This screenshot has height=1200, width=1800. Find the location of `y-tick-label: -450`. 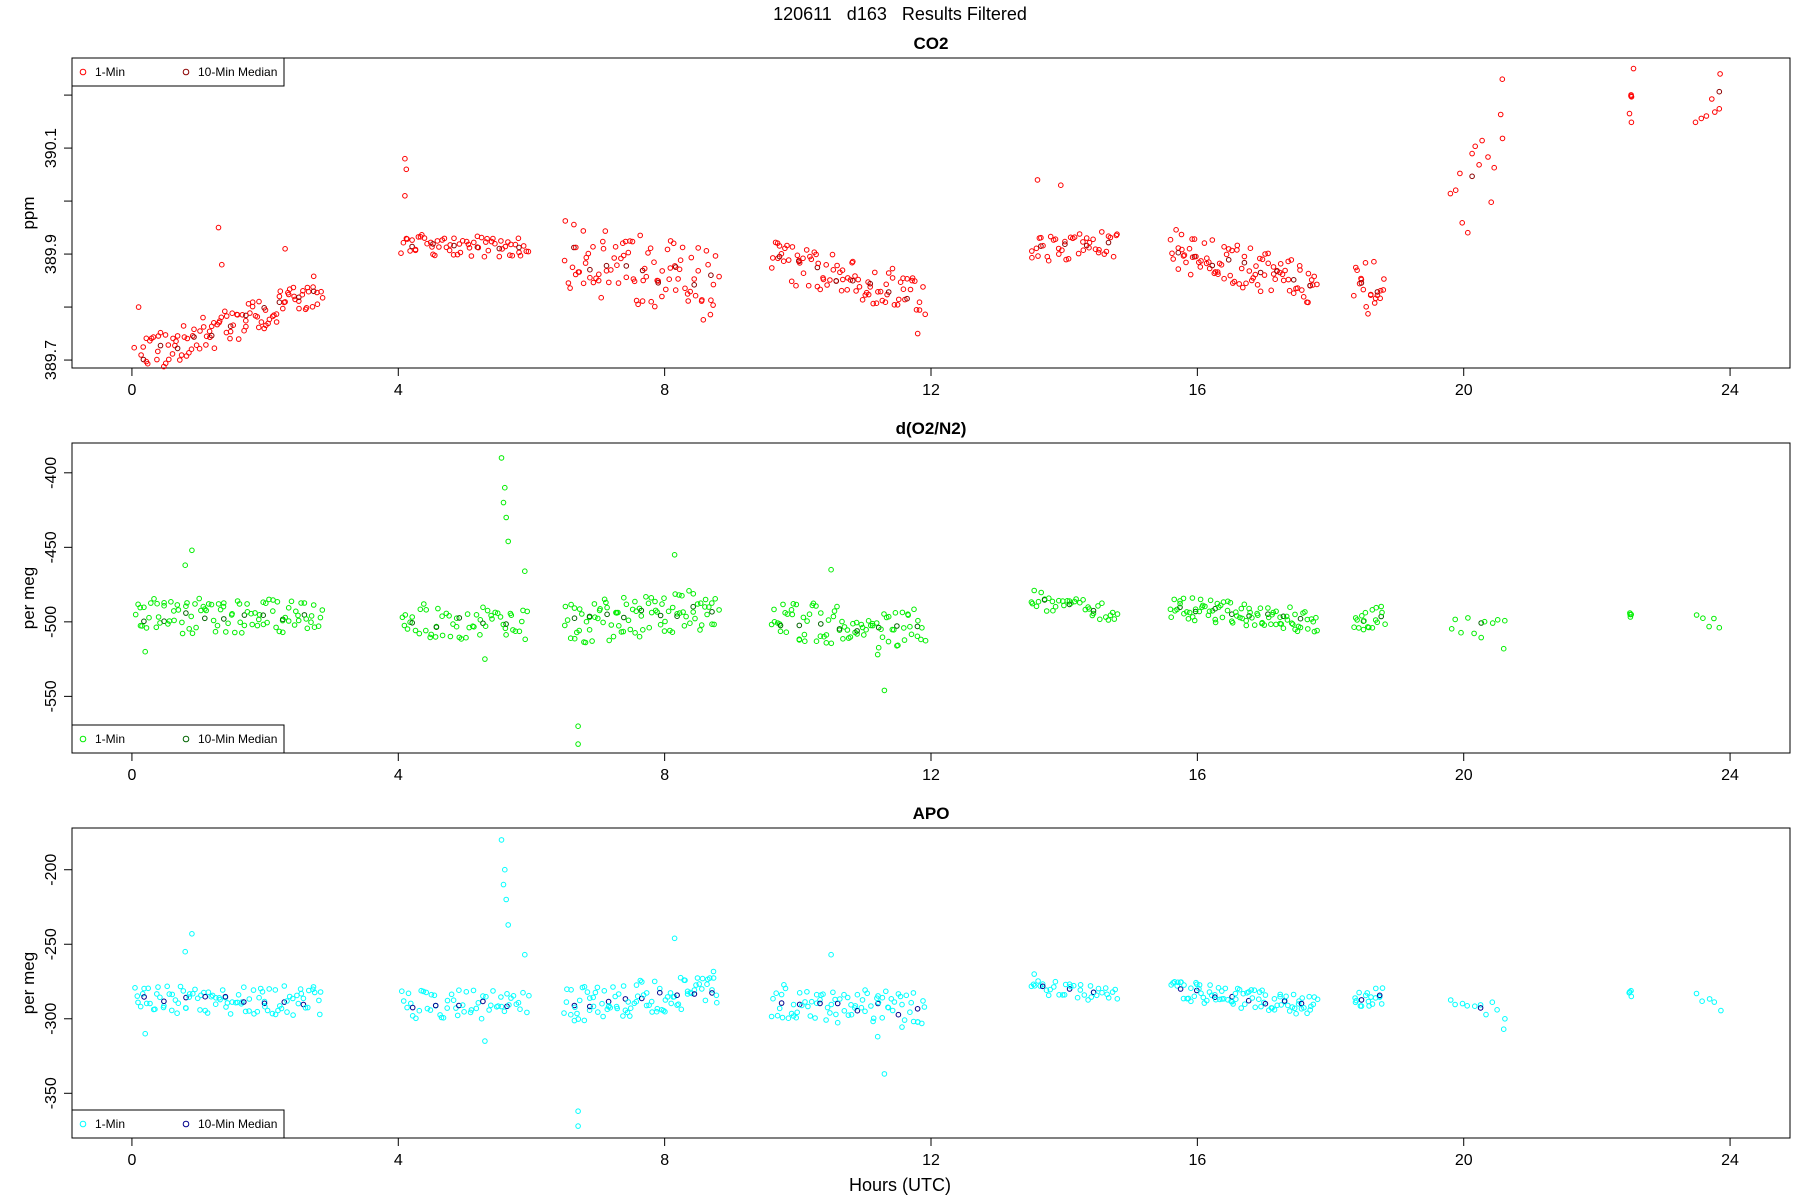

y-tick-label: -450 is located at coordinates (51, 547).